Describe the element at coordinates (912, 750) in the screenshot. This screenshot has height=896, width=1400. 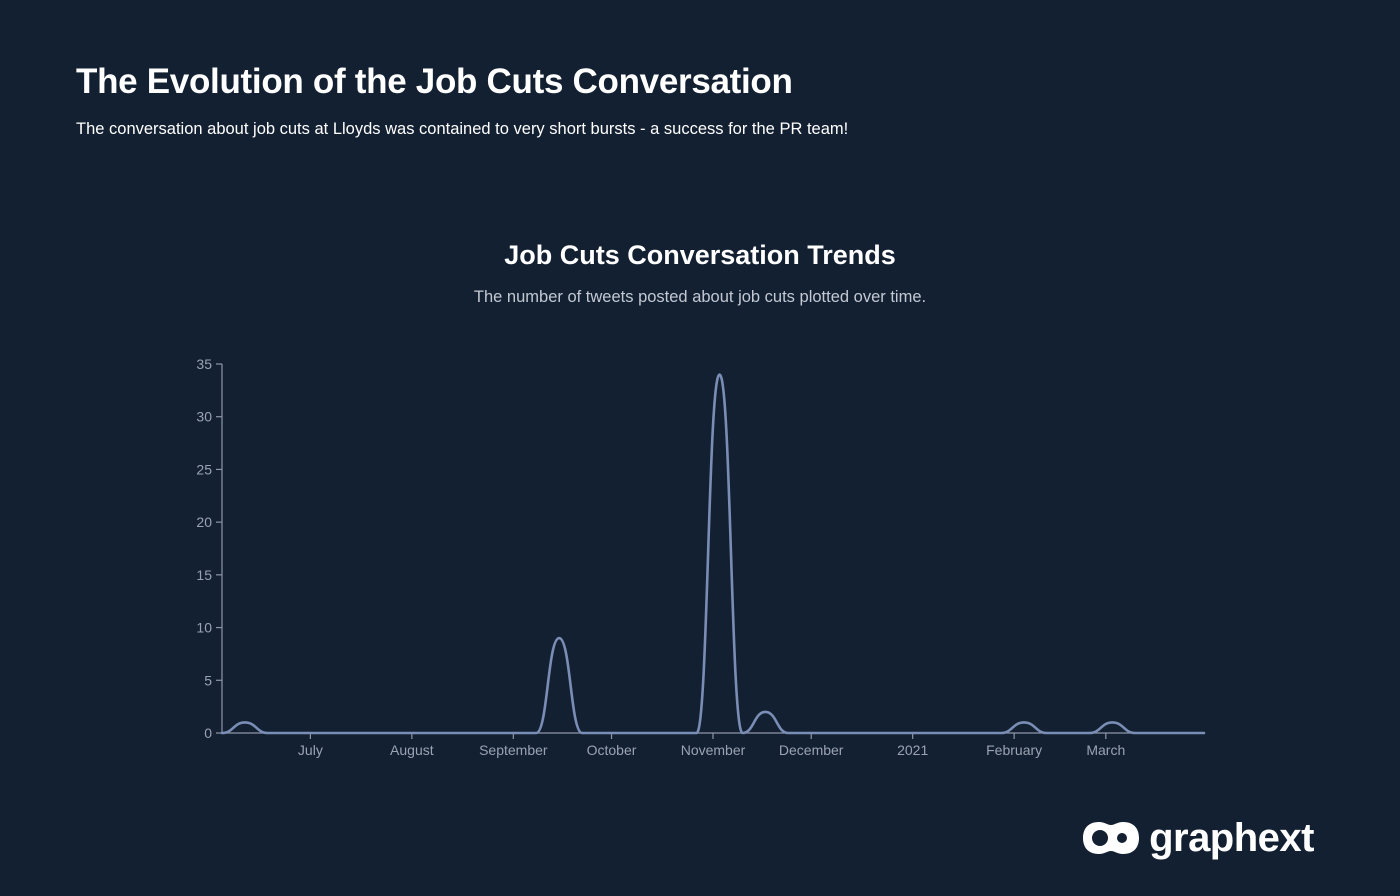
I see `x-tick-label: 2021` at that location.